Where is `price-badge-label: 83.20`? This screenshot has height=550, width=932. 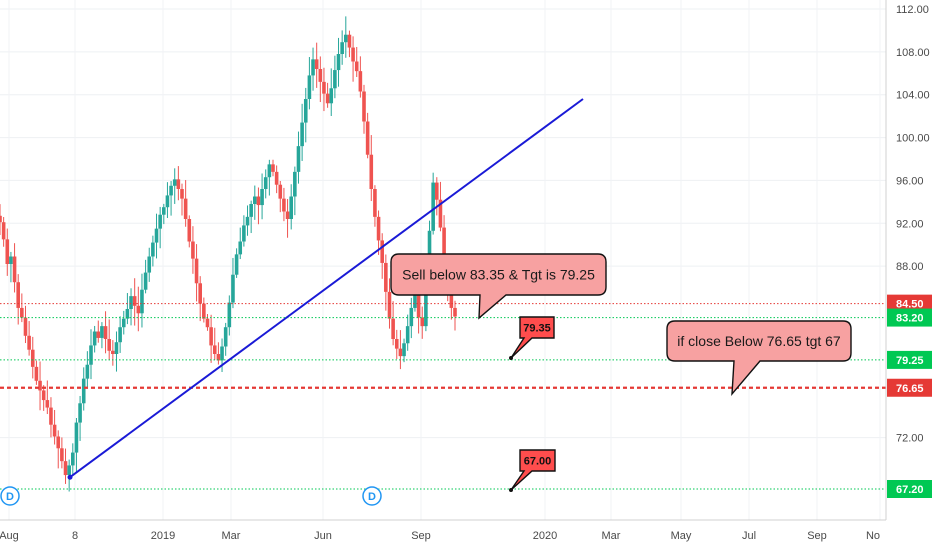 price-badge-label: 83.20 is located at coordinates (910, 319).